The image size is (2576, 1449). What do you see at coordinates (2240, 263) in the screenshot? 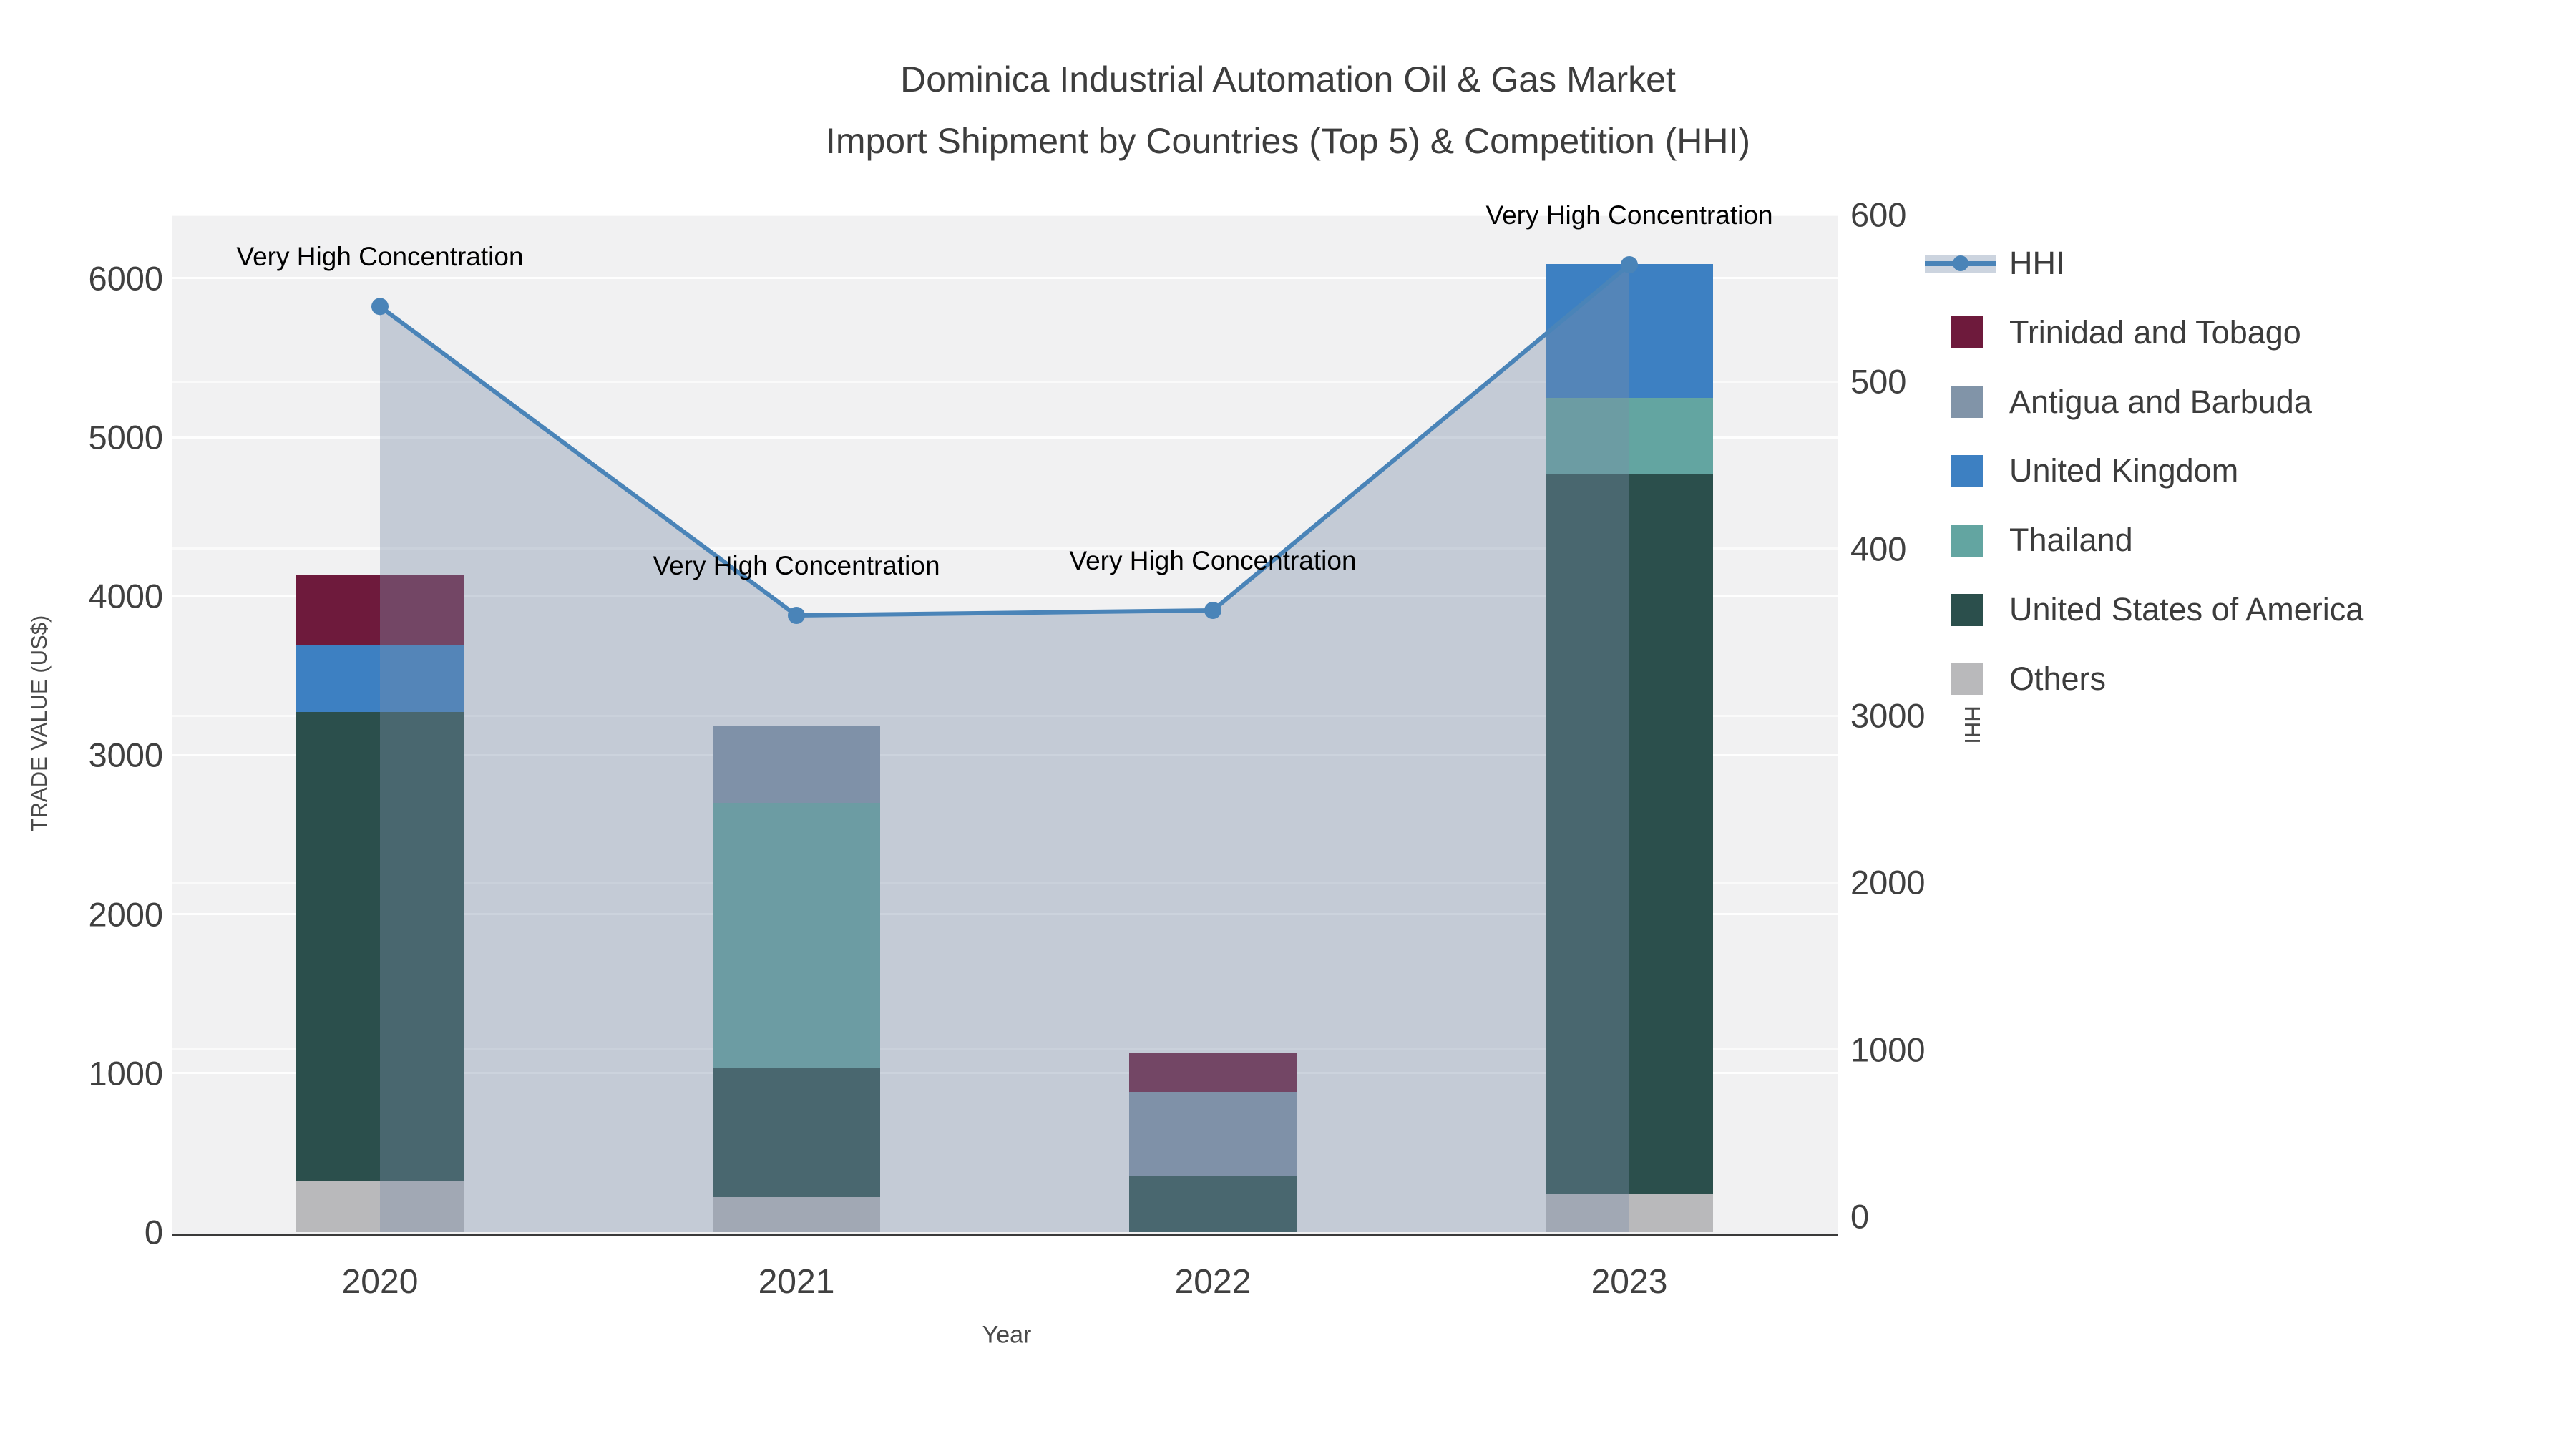
I see `legend-item-hhi: HHI` at bounding box center [2240, 263].